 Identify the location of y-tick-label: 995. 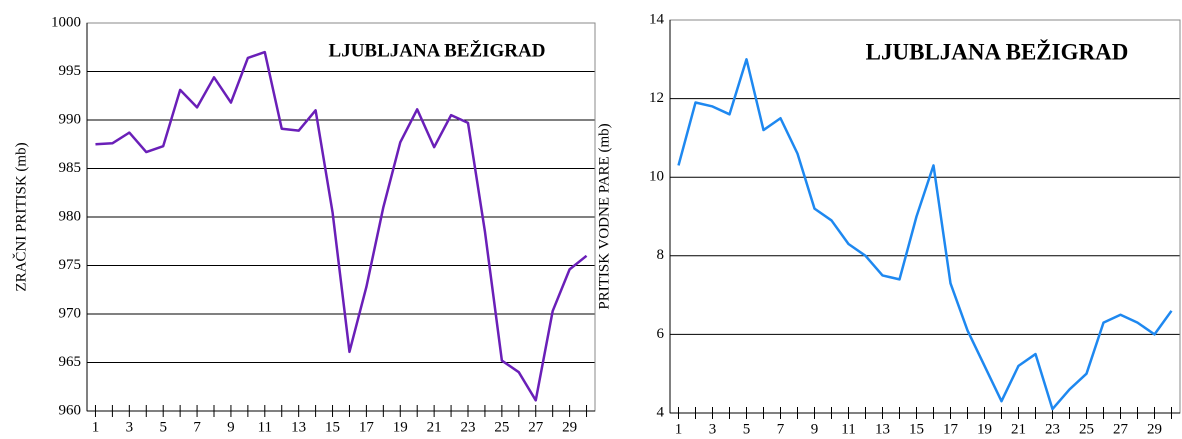
(70, 71).